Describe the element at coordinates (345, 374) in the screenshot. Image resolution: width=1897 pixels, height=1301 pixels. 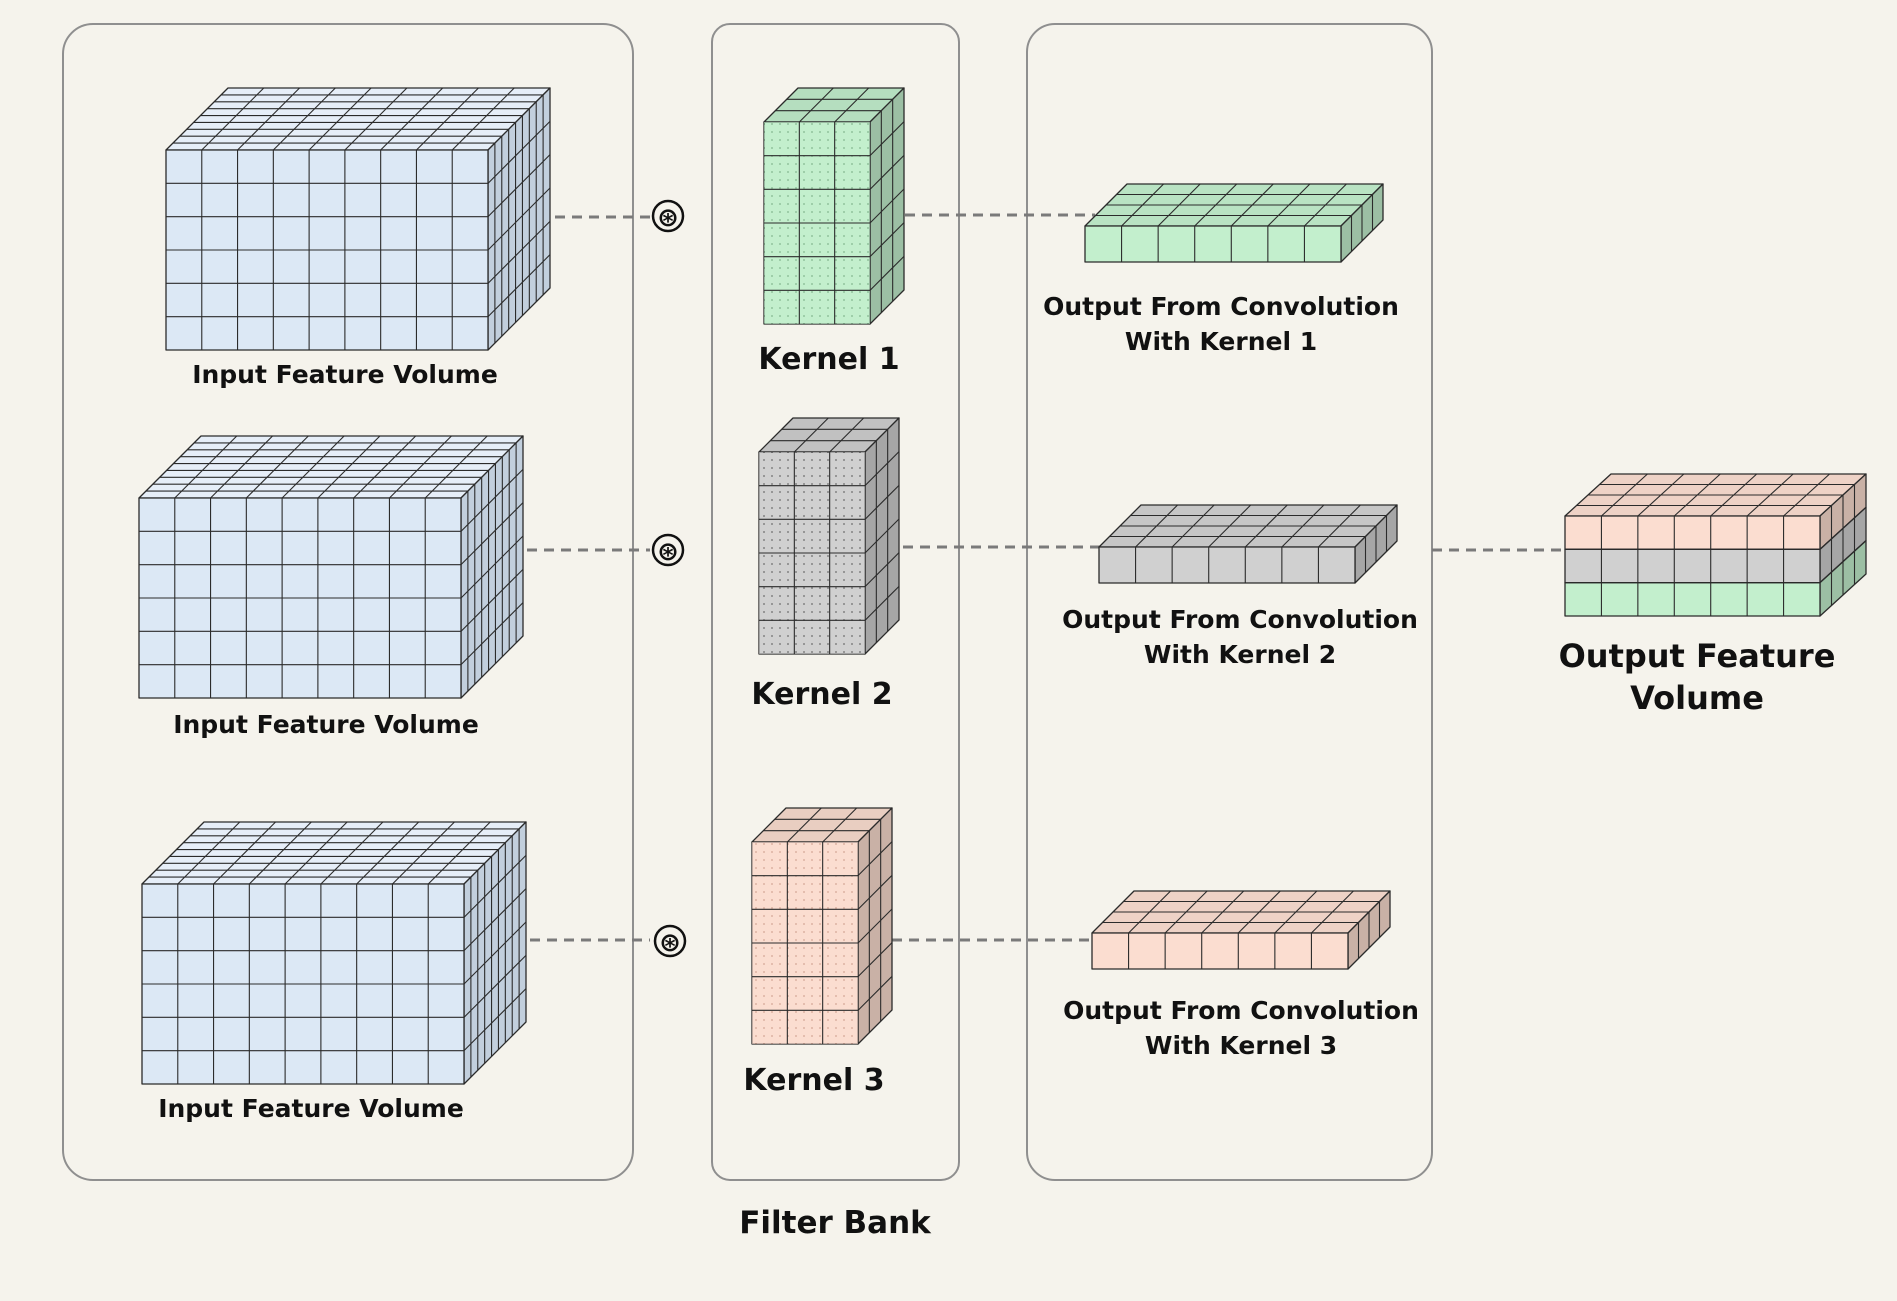
I see `input-label-row1: Input Feature Volume` at that location.